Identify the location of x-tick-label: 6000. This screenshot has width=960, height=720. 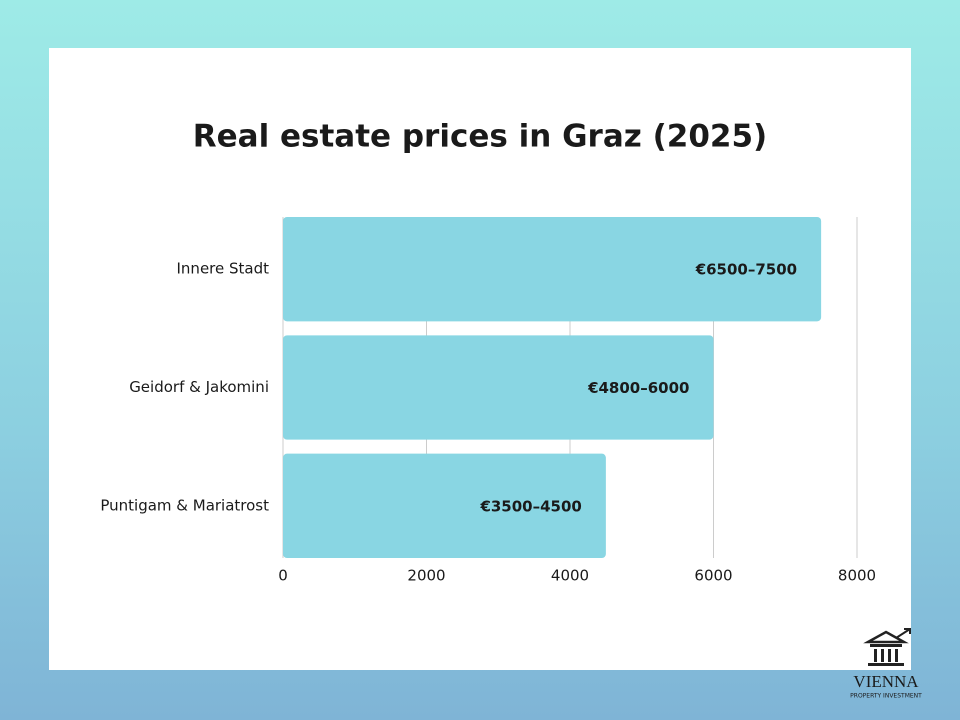
(713, 576).